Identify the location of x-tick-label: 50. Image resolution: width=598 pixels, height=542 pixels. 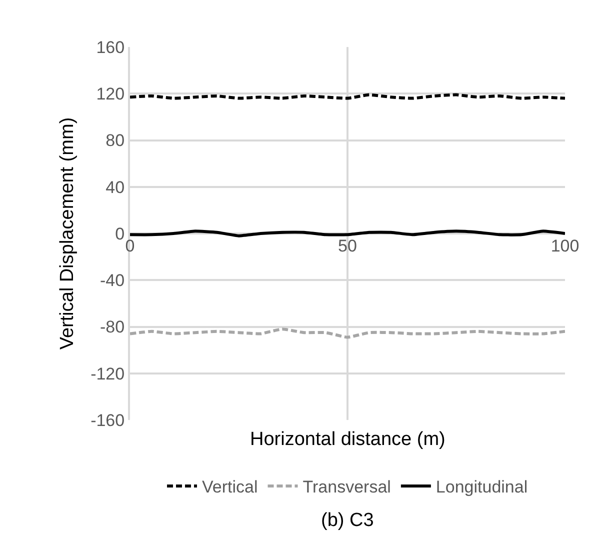
(347, 246).